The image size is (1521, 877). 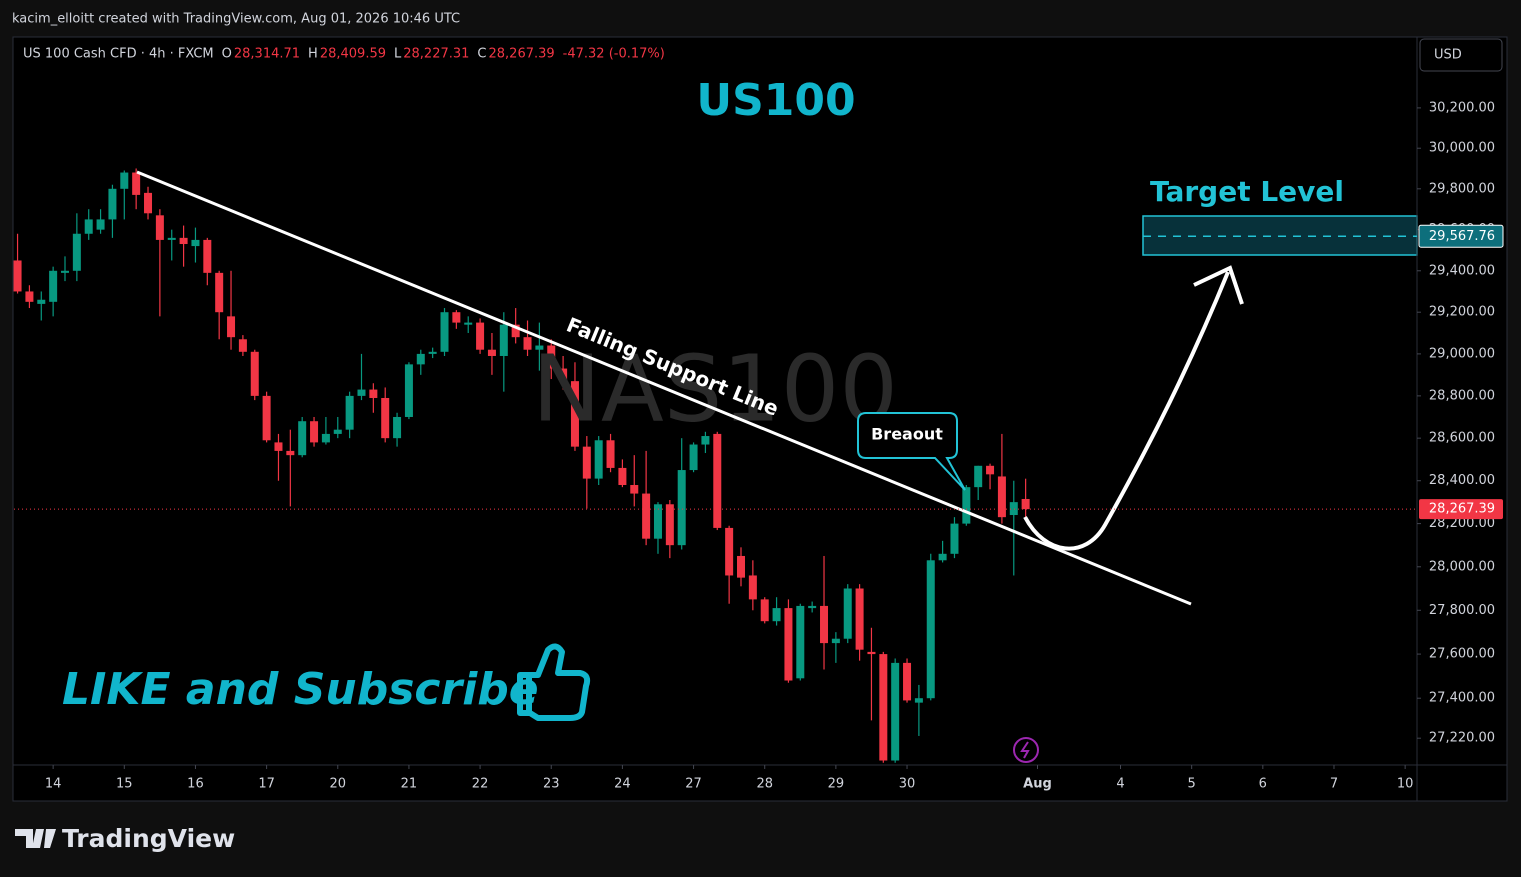 I want to click on brand-logo, so click(x=35, y=838).